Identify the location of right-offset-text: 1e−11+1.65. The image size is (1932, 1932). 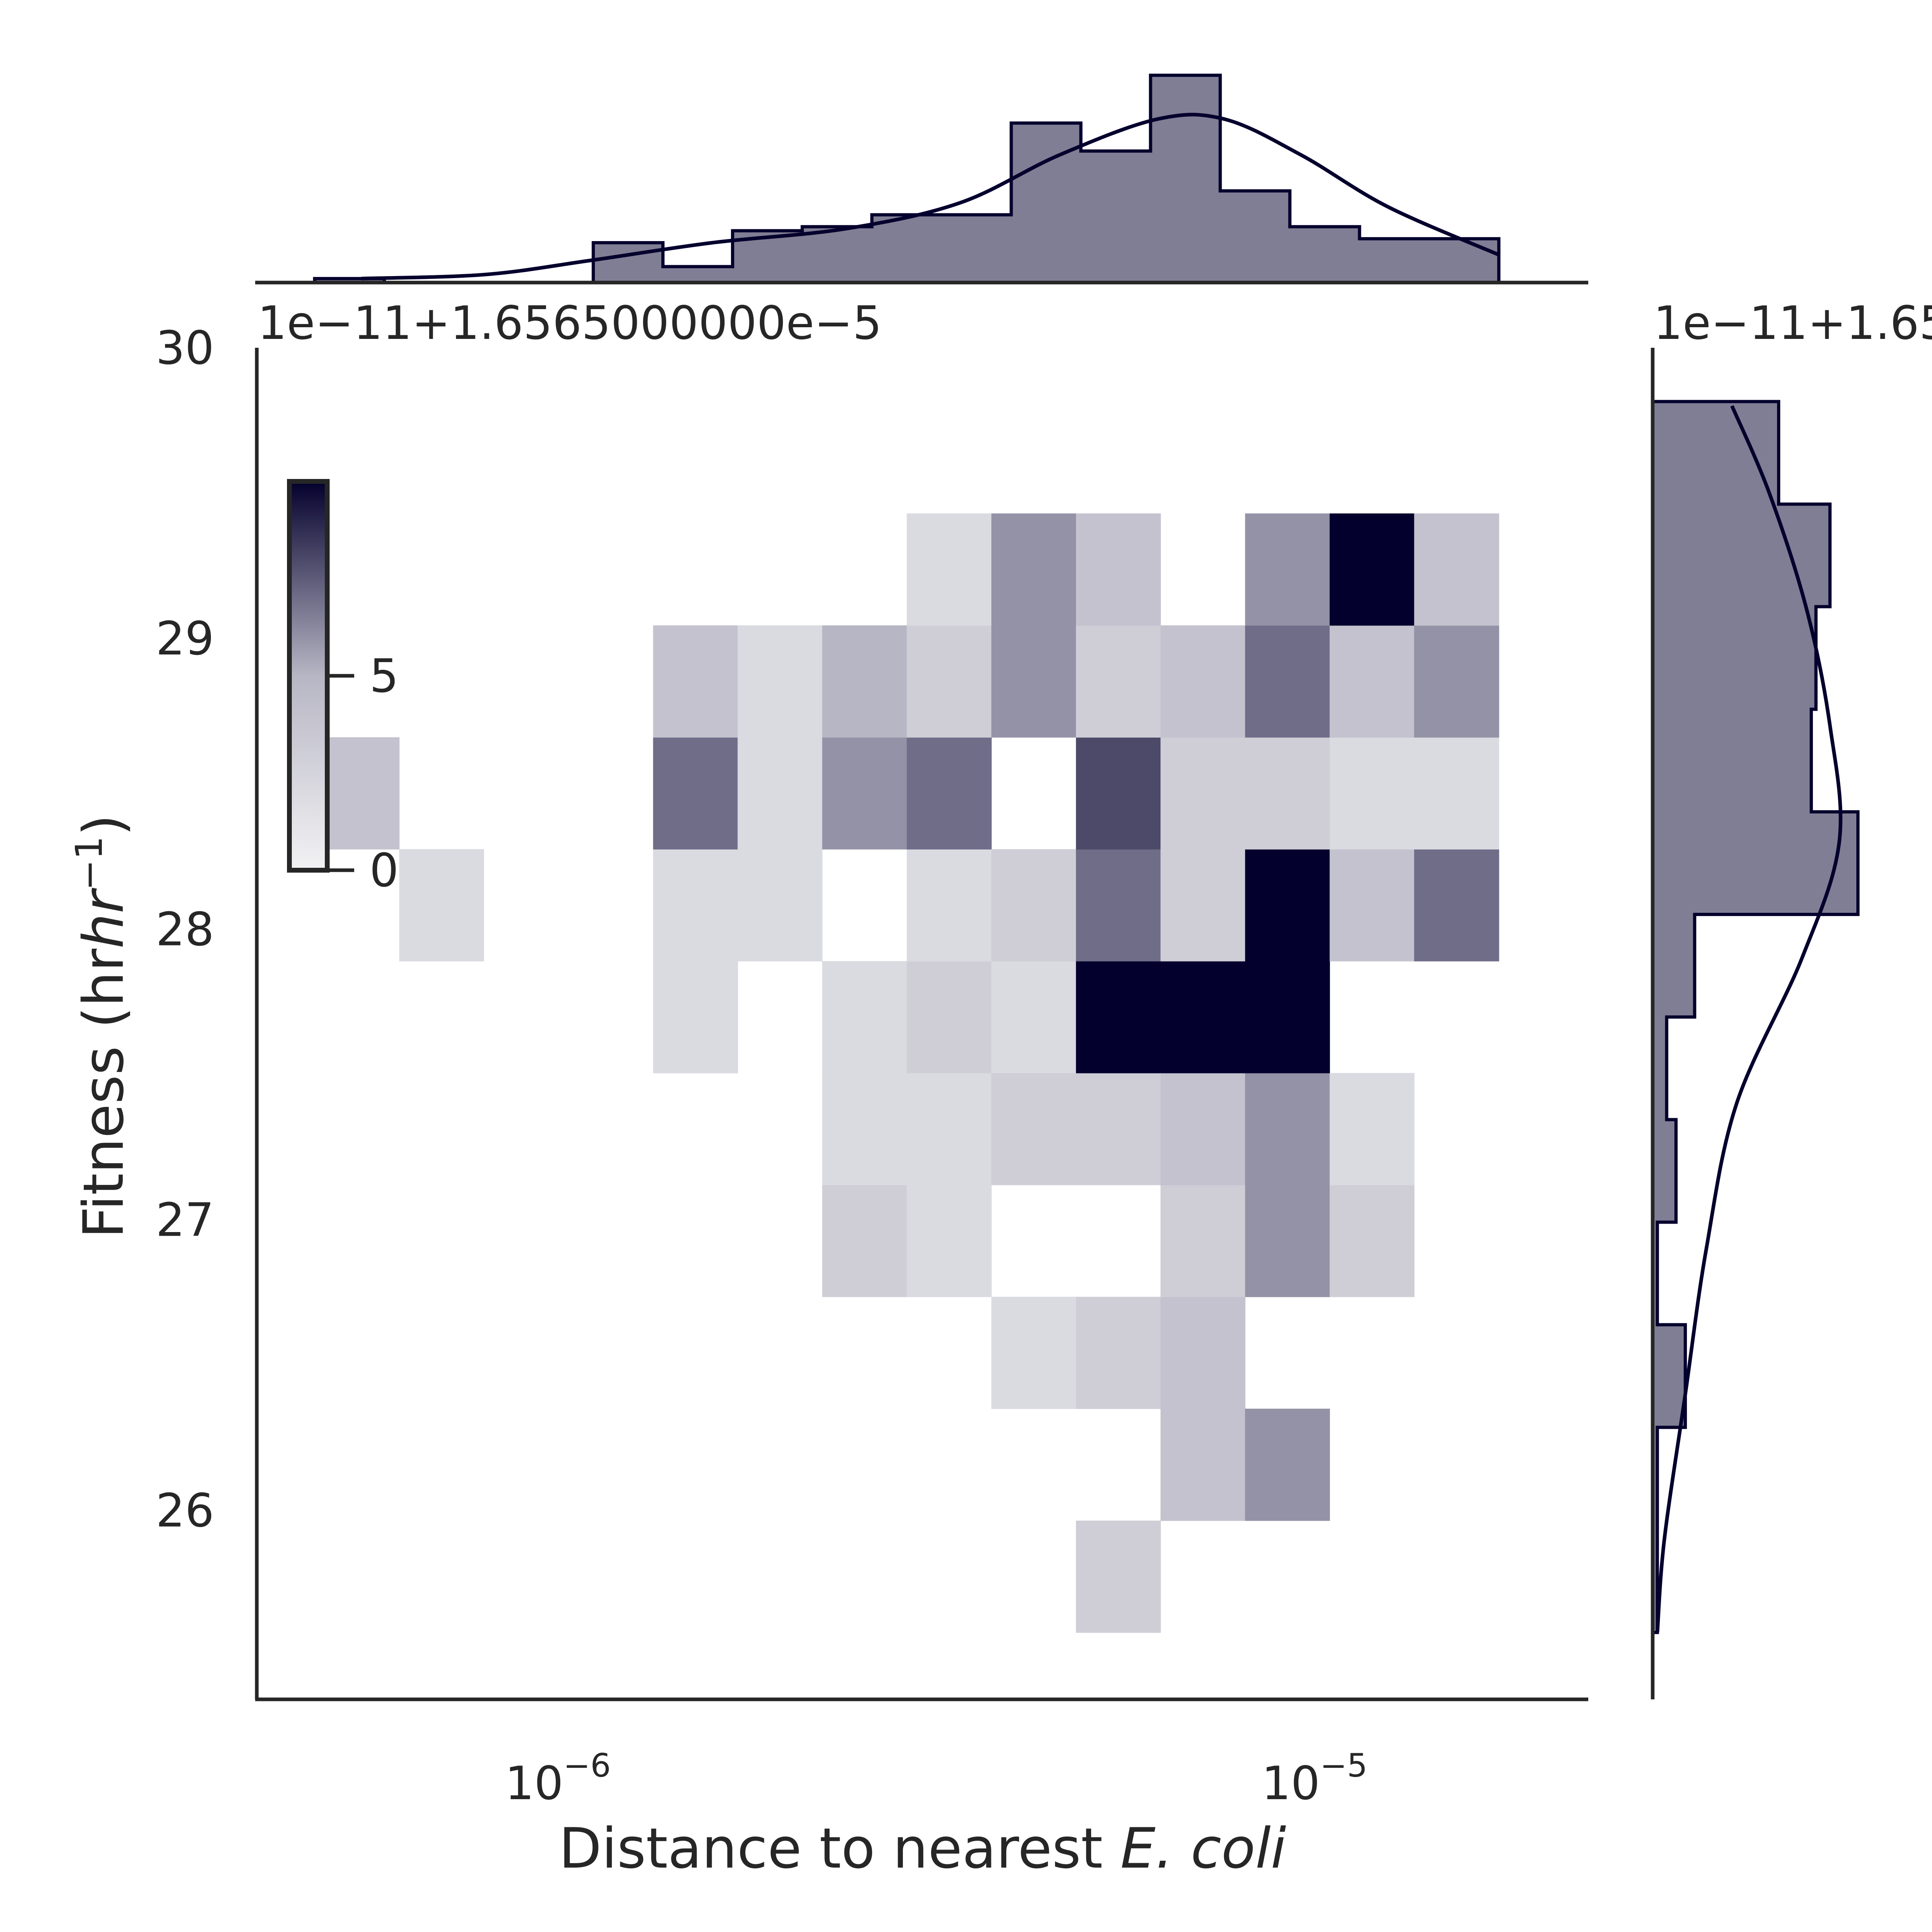
(1792, 323).